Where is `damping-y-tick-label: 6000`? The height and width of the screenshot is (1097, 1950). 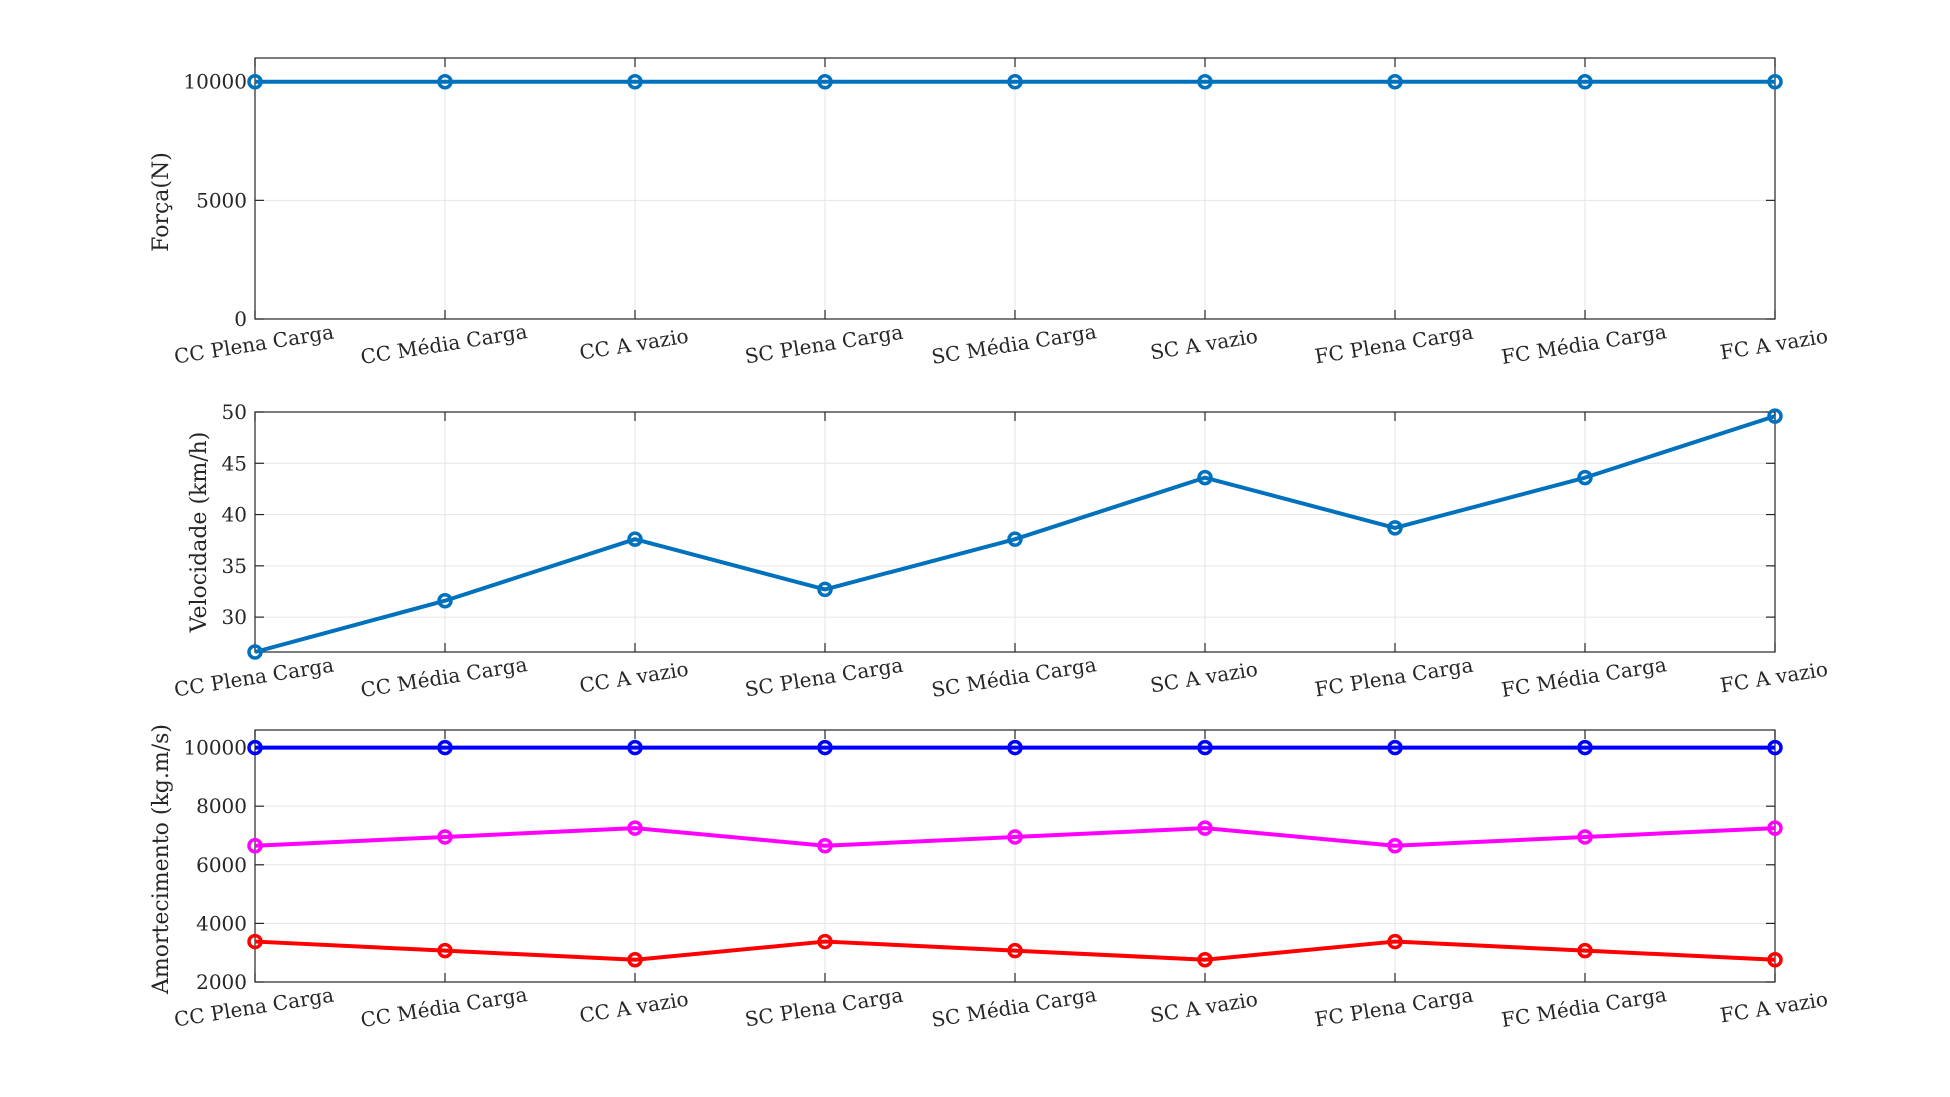 damping-y-tick-label: 6000 is located at coordinates (221, 865).